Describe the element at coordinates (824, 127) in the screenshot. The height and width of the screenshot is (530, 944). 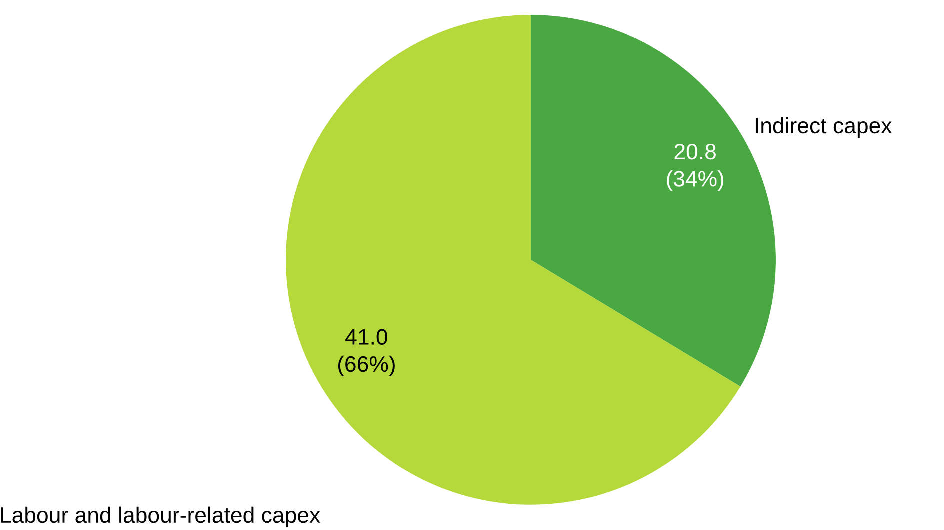
I see `slice-label: Indirect capex` at that location.